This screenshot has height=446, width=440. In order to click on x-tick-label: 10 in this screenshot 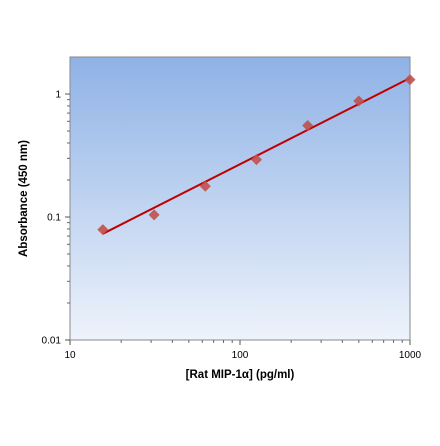, I will do `click(70, 355)`.